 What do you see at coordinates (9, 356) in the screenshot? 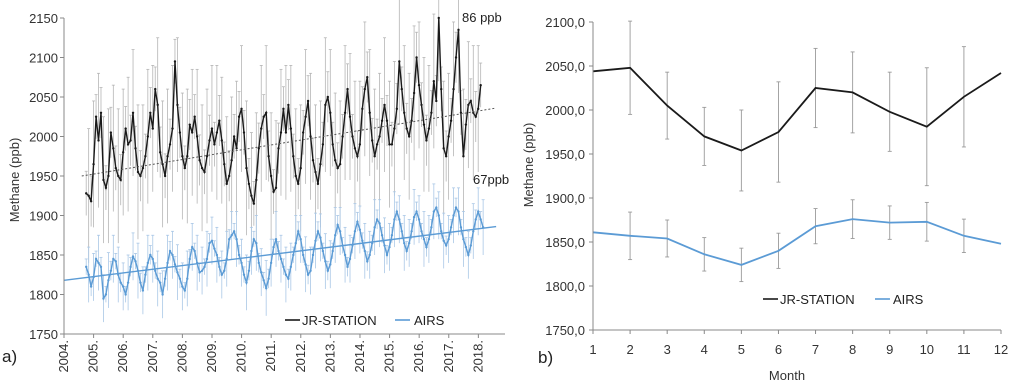
I see `a-panel-label: a)` at bounding box center [9, 356].